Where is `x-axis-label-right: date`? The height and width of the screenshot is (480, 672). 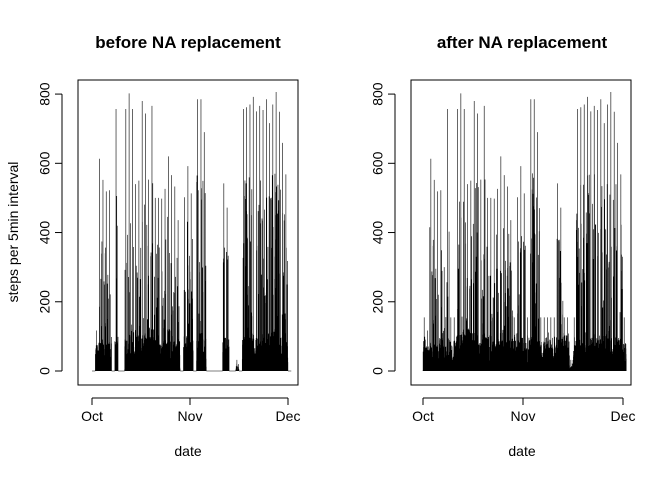 x-axis-label-right: date is located at coordinates (521, 451).